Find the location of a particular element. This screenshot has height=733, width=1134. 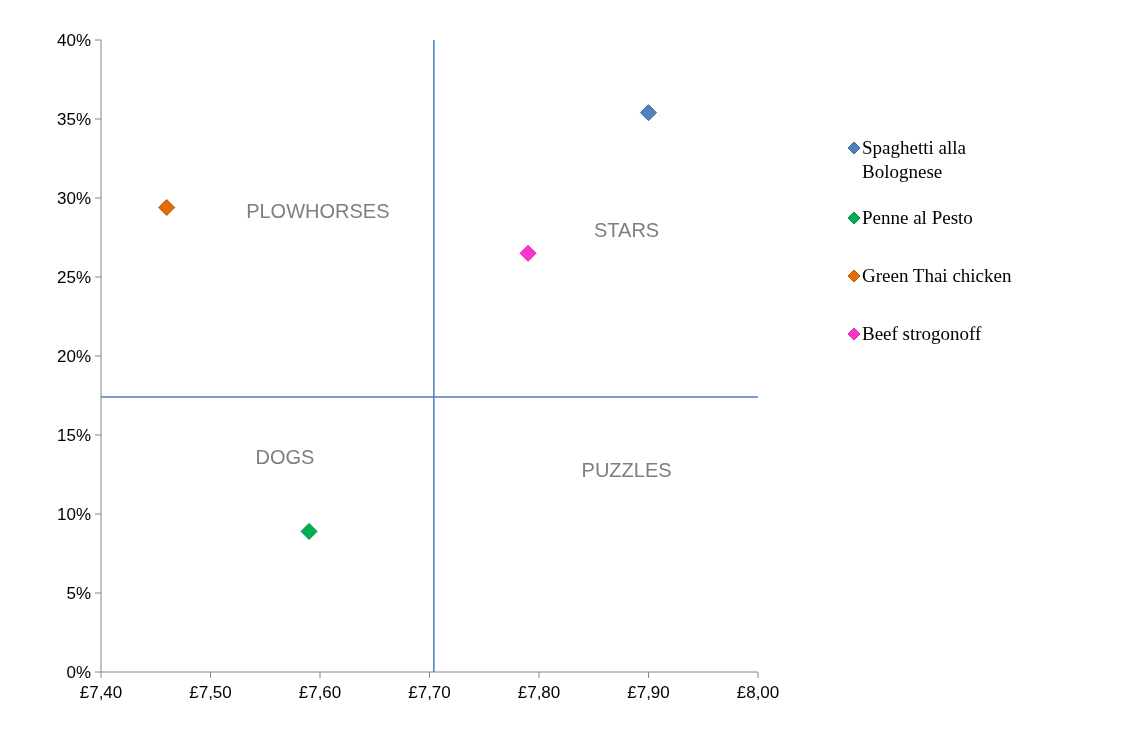

y-tick-label: 30% is located at coordinates (73, 198).